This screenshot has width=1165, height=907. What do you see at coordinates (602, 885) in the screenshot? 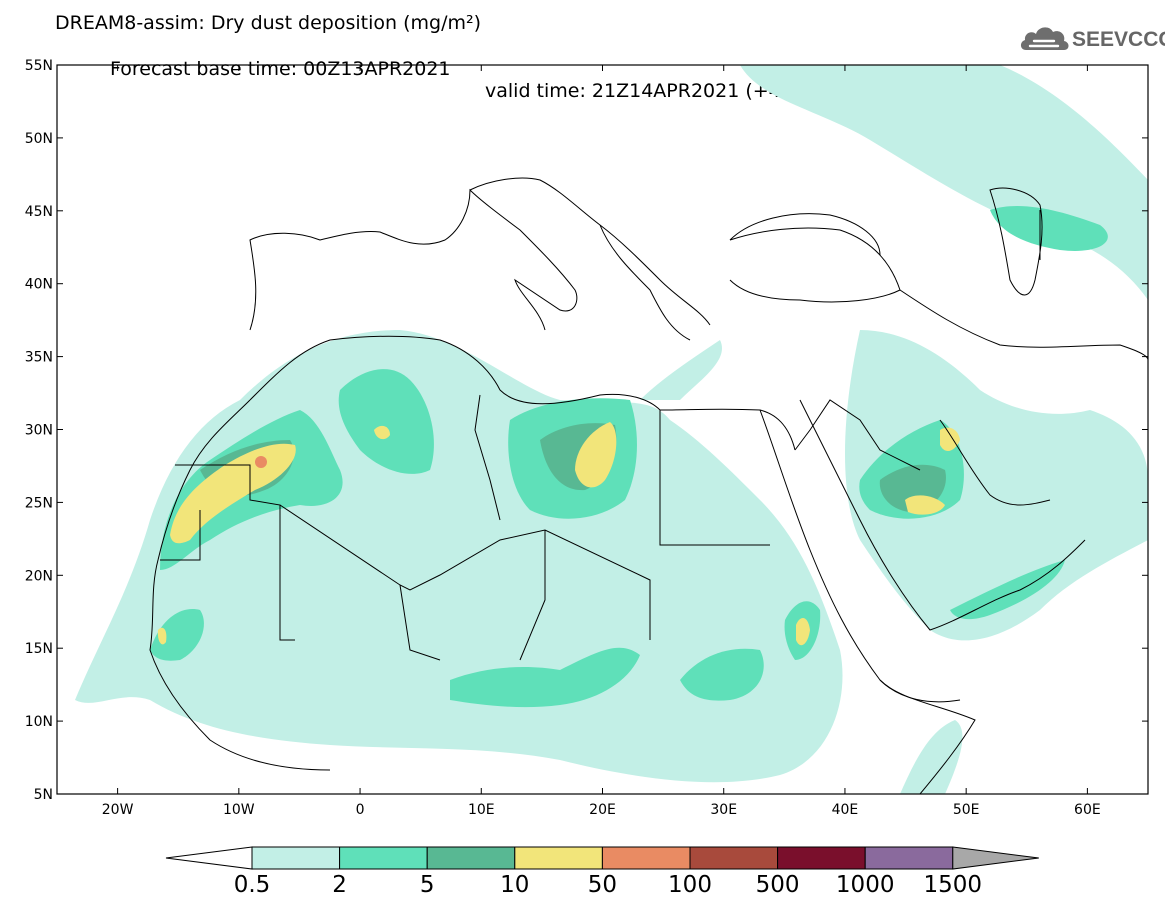
I see `legend-label: 50` at bounding box center [602, 885].